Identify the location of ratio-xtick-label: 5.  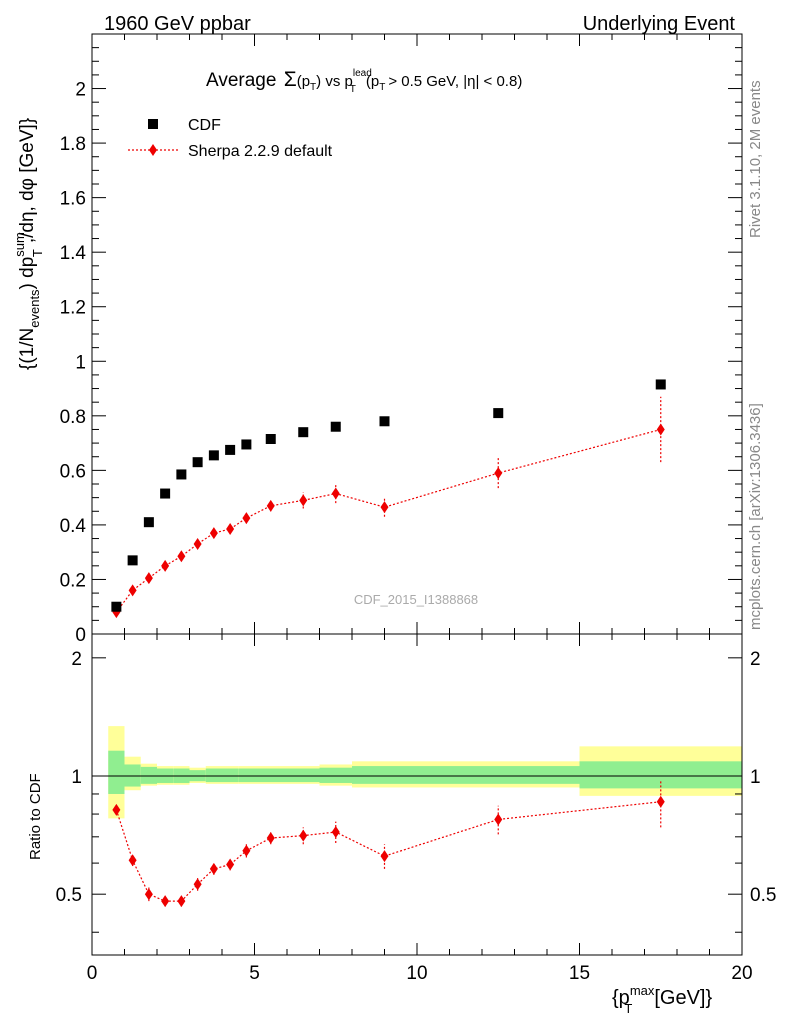
(254, 973).